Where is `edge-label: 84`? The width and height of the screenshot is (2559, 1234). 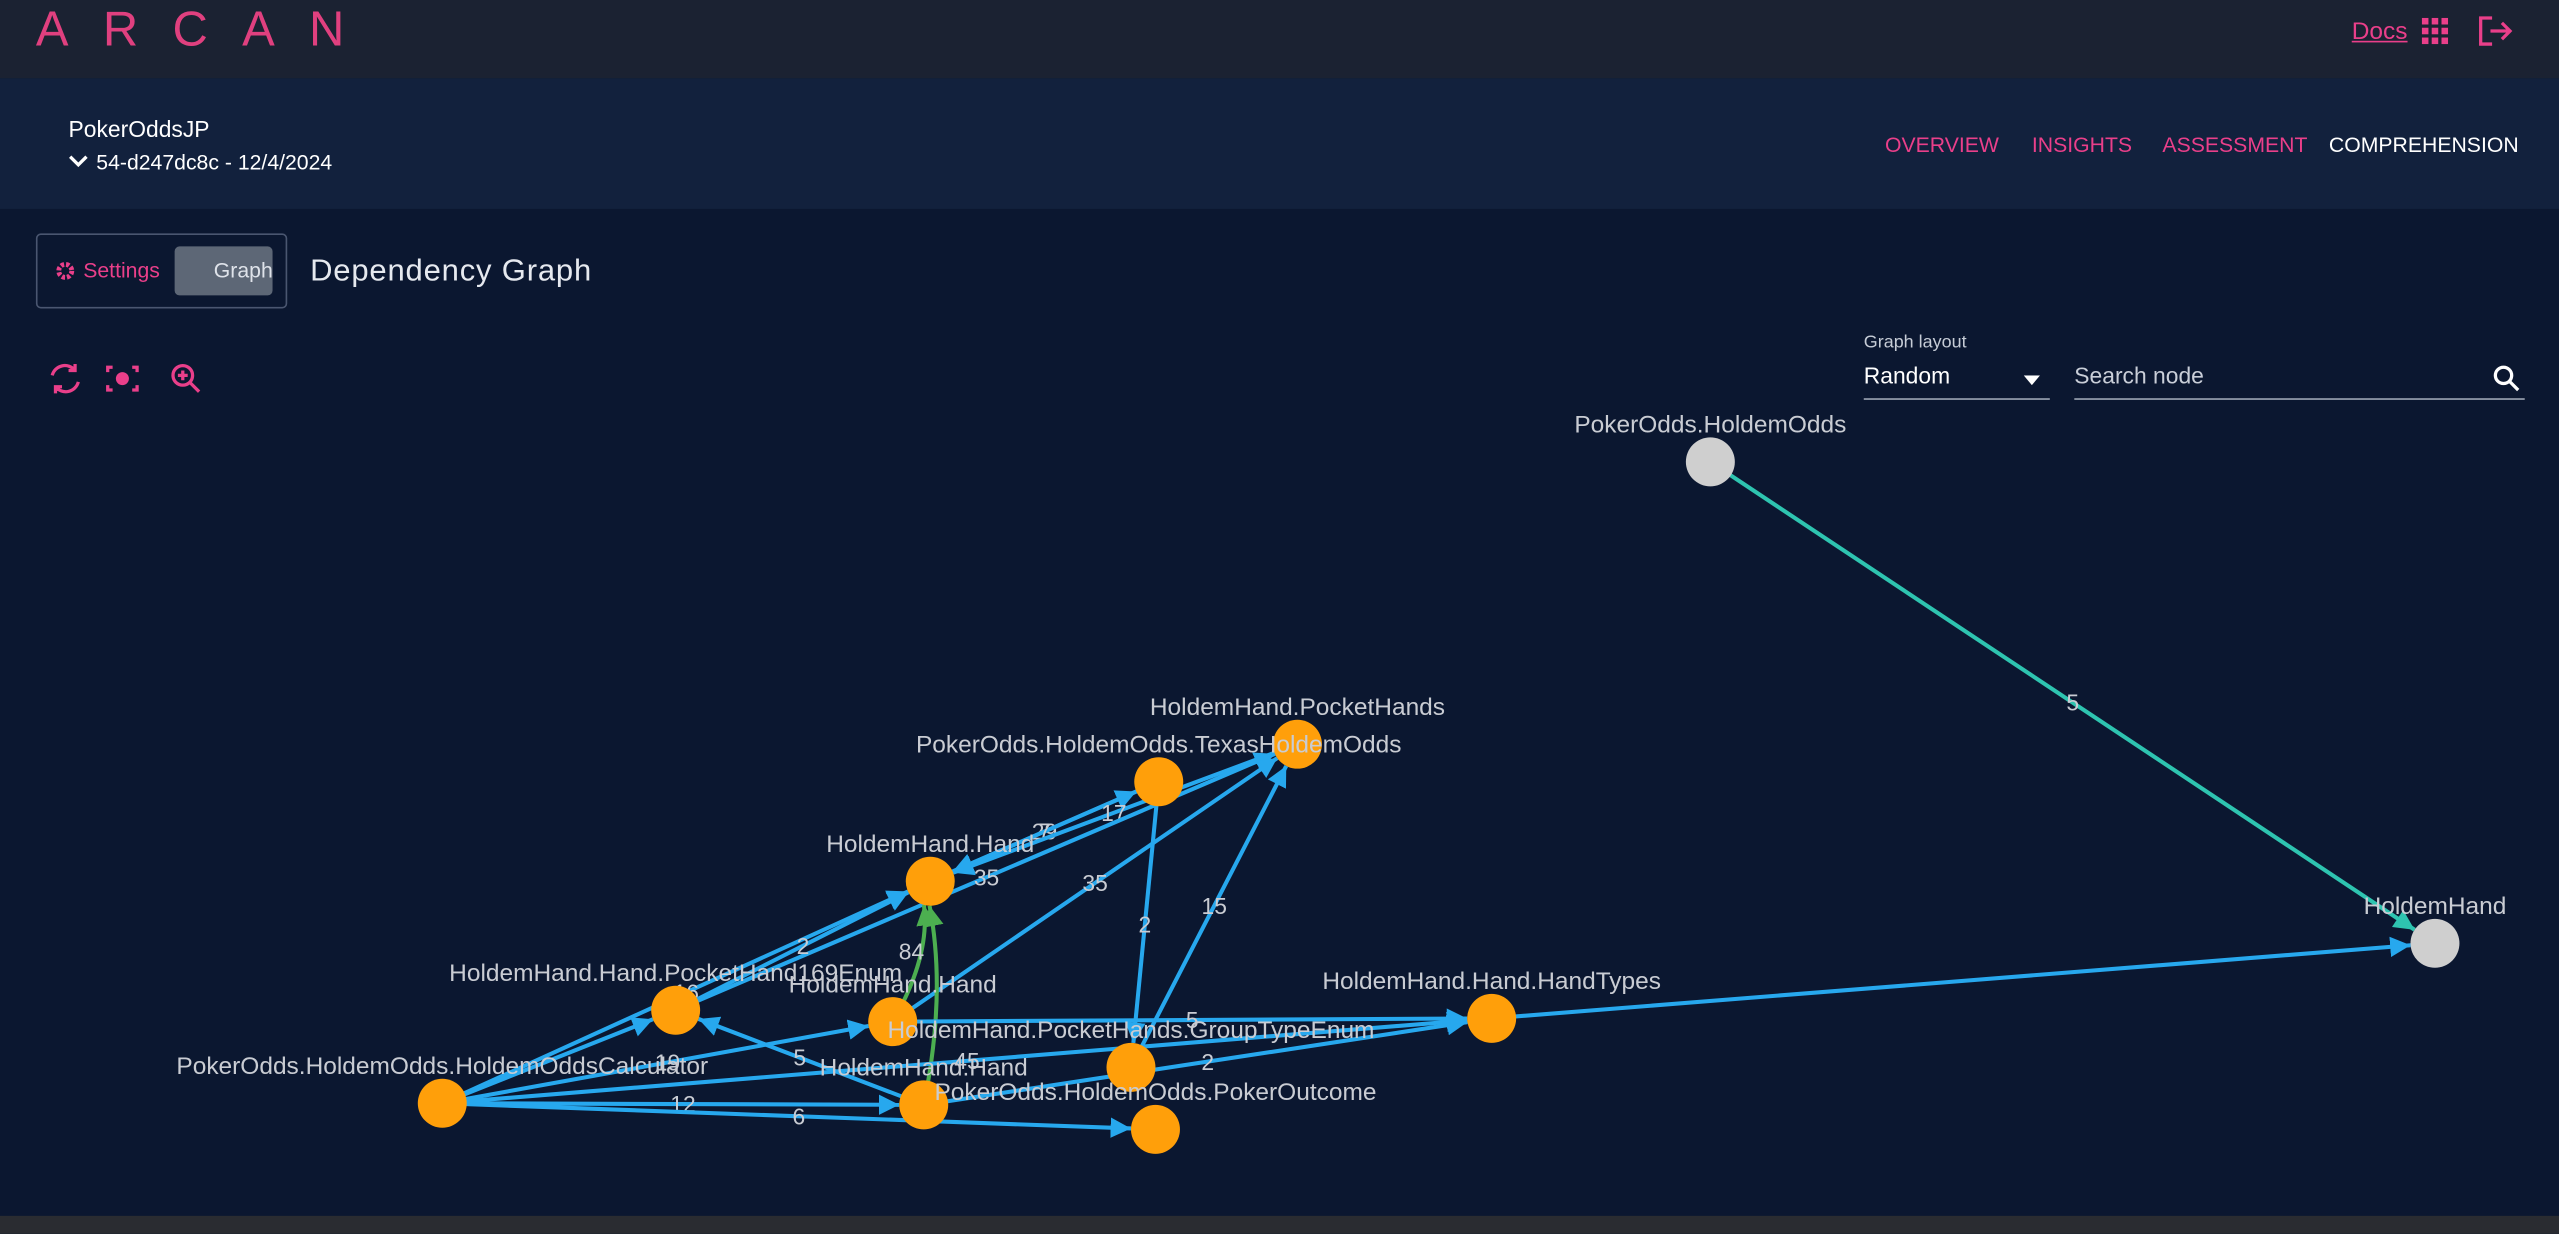
edge-label: 84 is located at coordinates (912, 952).